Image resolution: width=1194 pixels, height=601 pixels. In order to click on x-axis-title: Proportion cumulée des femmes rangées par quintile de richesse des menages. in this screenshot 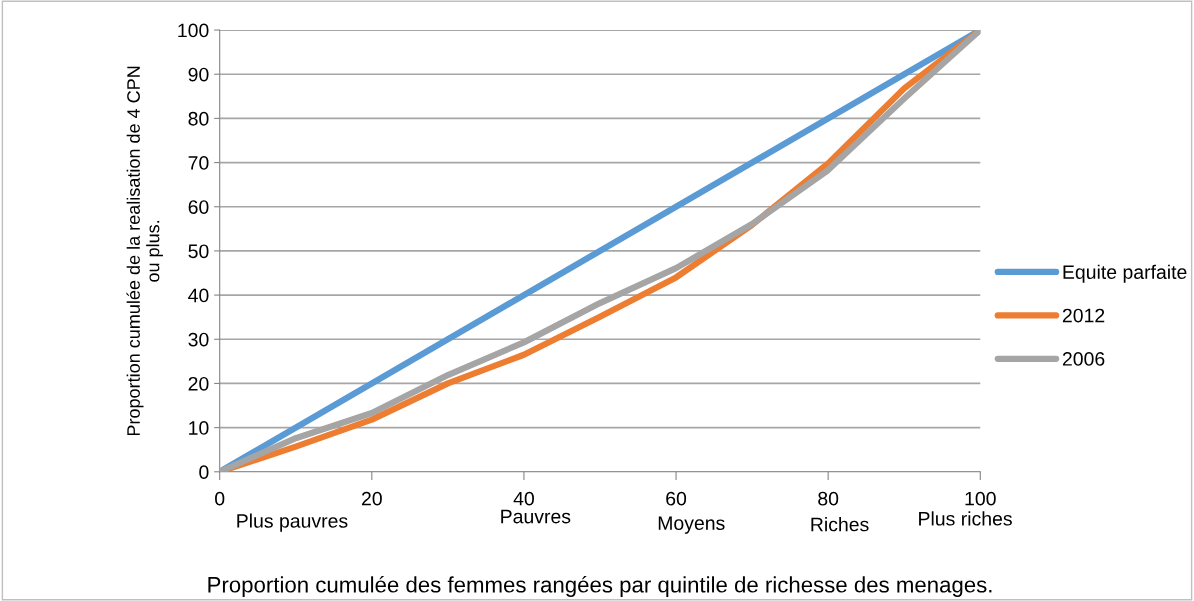, I will do `click(600, 586)`.